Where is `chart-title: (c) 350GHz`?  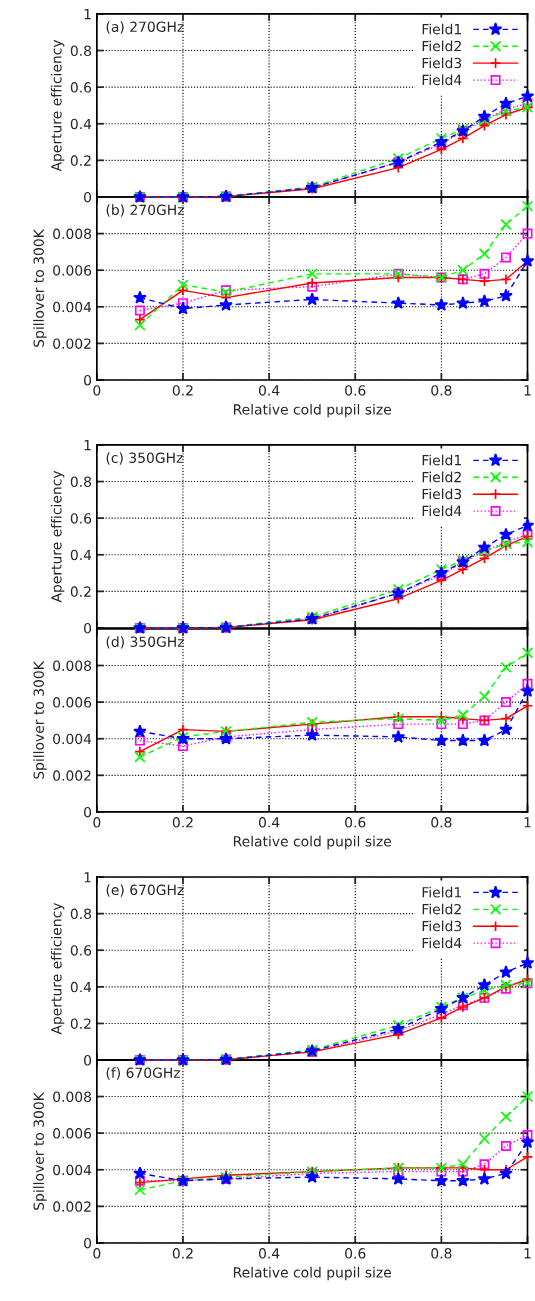 chart-title: (c) 350GHz is located at coordinates (144, 458).